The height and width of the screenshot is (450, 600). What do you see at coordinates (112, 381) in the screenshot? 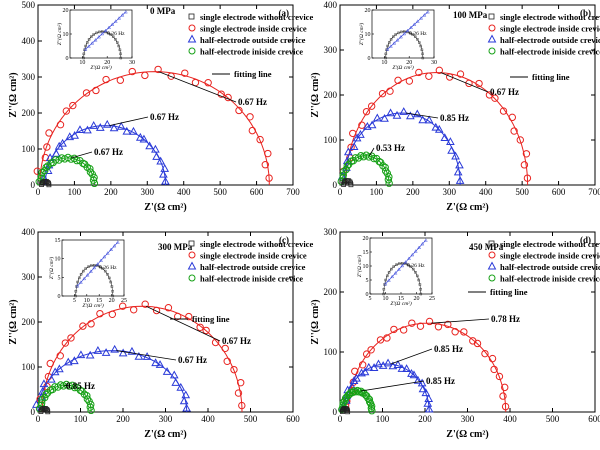
I see `fit-line-outside` at bounding box center [112, 381].